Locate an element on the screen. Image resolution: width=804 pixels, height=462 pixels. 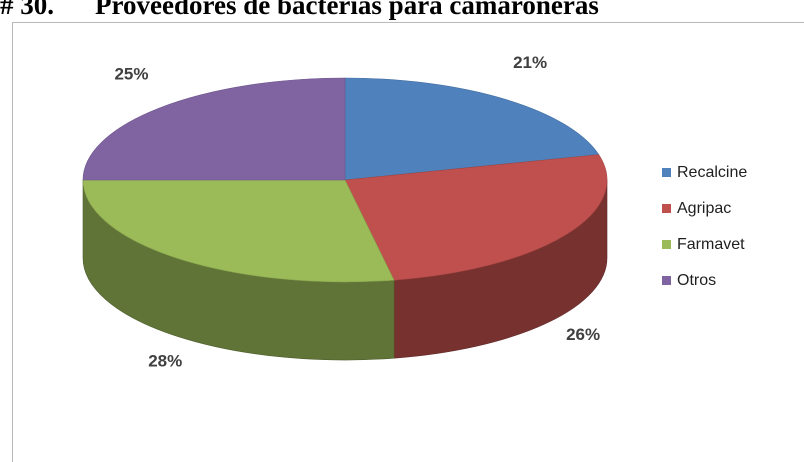
data-label-agripac: 26% is located at coordinates (583, 334).